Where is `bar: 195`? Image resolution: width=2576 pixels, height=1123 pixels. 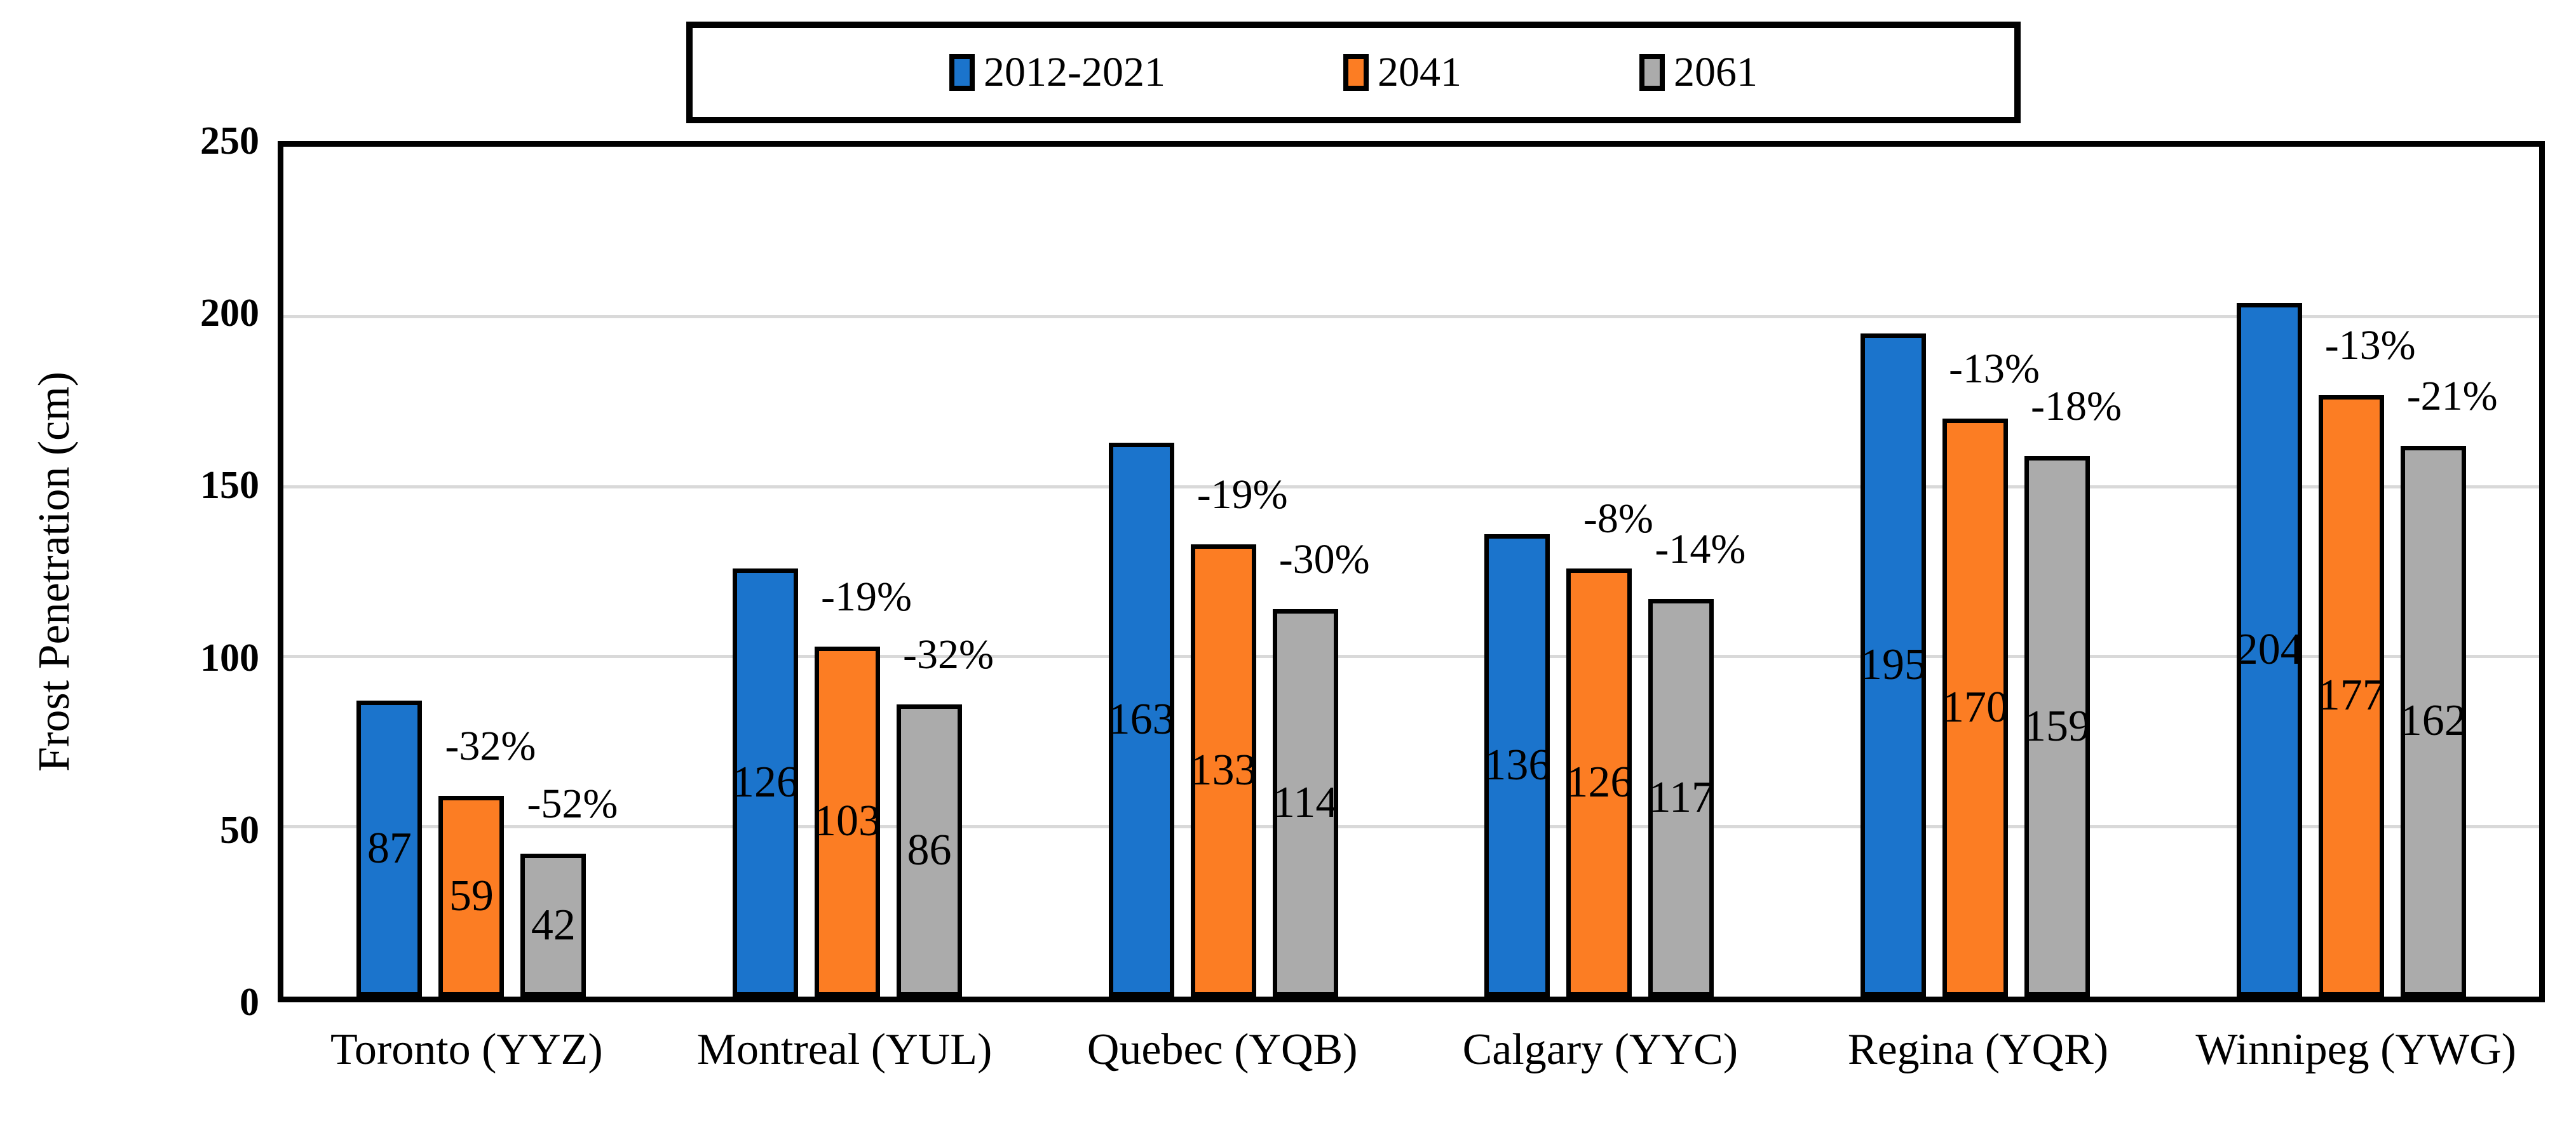 bar: 195 is located at coordinates (1893, 665).